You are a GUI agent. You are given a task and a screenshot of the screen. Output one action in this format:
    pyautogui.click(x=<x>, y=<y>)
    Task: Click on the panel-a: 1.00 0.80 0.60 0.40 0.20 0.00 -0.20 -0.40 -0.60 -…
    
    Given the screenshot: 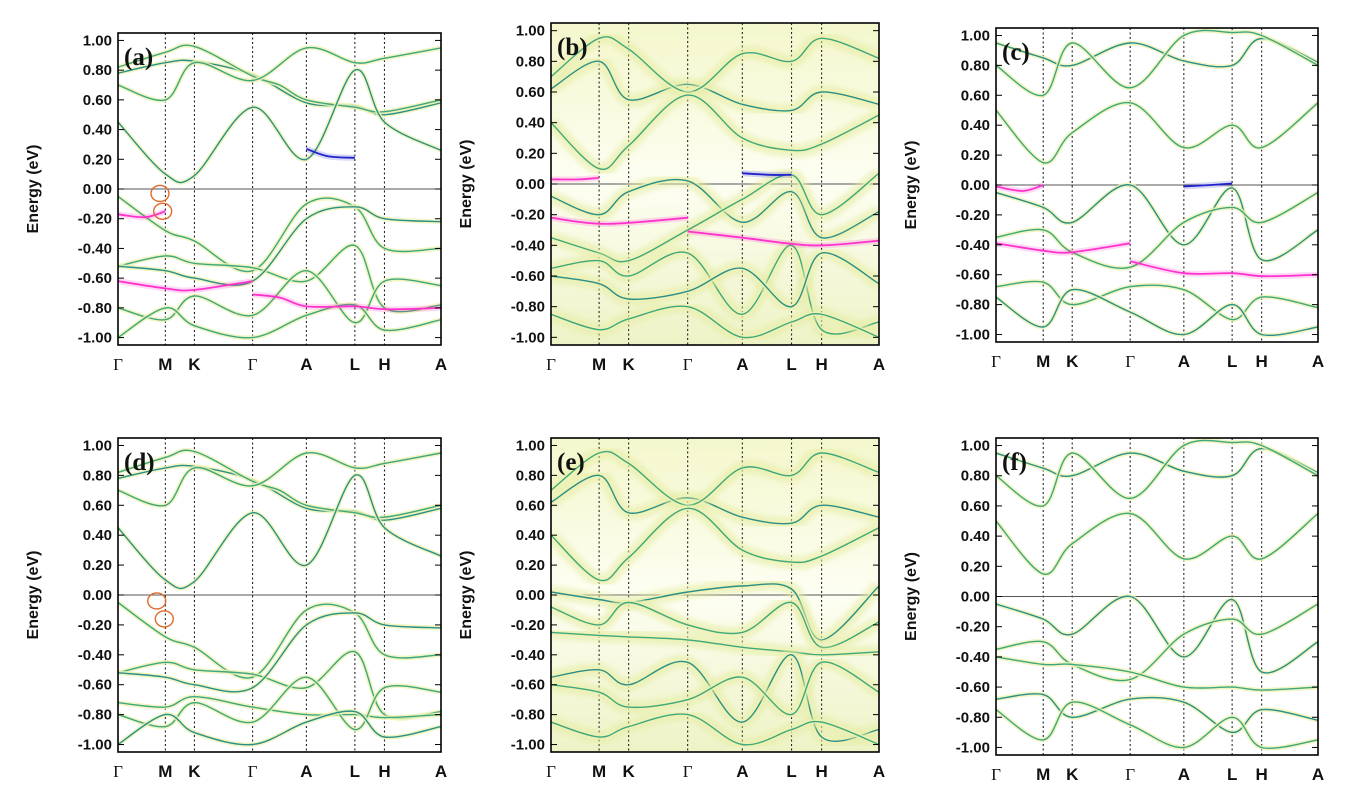 What is the action you would take?
    pyautogui.click(x=236, y=203)
    